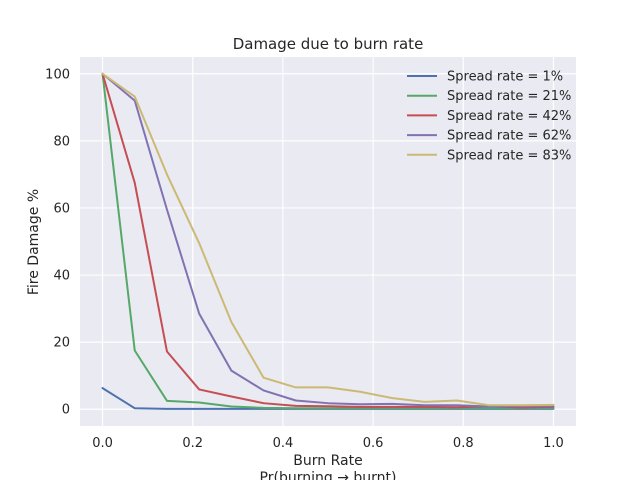 This screenshot has width=640, height=480. What do you see at coordinates (328, 475) in the screenshot?
I see `x-axis-sublabel: Pr(burning → burnt)` at bounding box center [328, 475].